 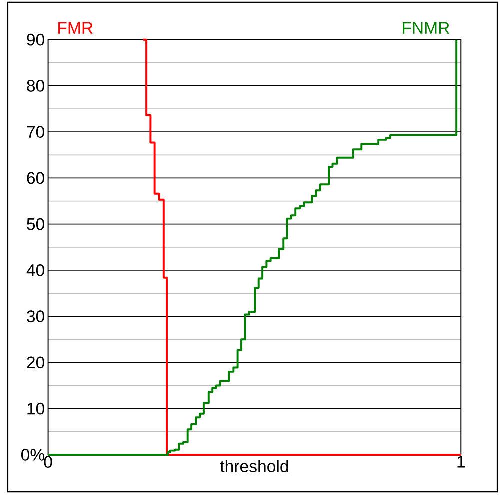 I want to click on text: FMR, so click(x=75, y=28).